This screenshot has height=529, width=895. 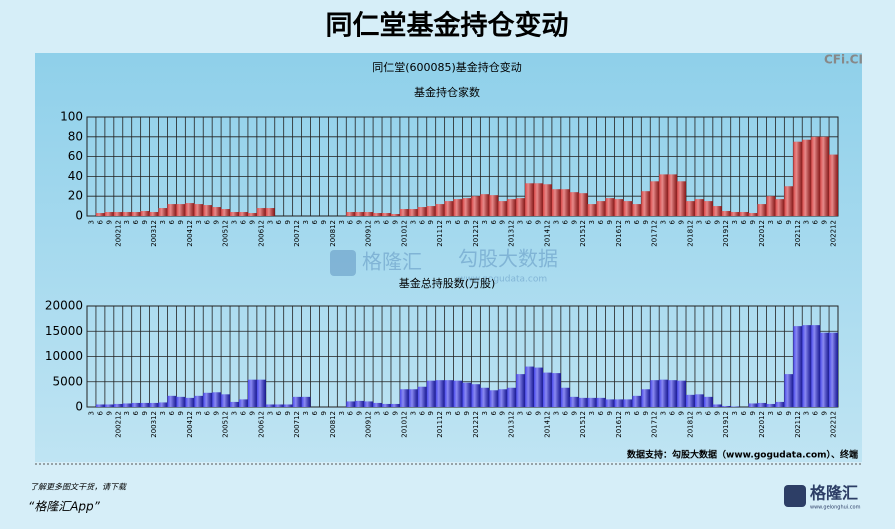 I want to click on logo-url: www.gelonghui.com, so click(x=835, y=508).